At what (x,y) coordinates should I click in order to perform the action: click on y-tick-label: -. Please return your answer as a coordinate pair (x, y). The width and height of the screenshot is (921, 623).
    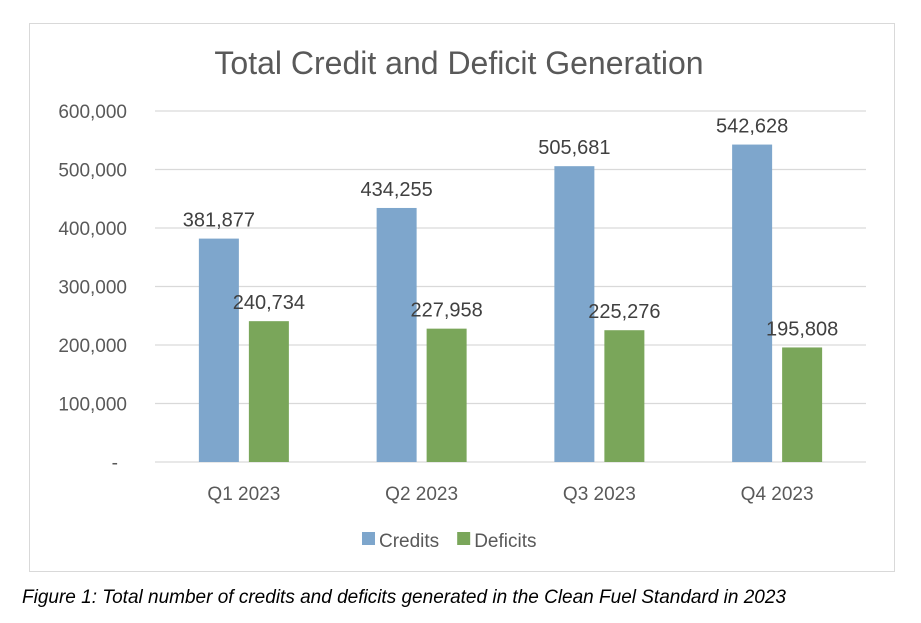
    Looking at the image, I should click on (115, 463).